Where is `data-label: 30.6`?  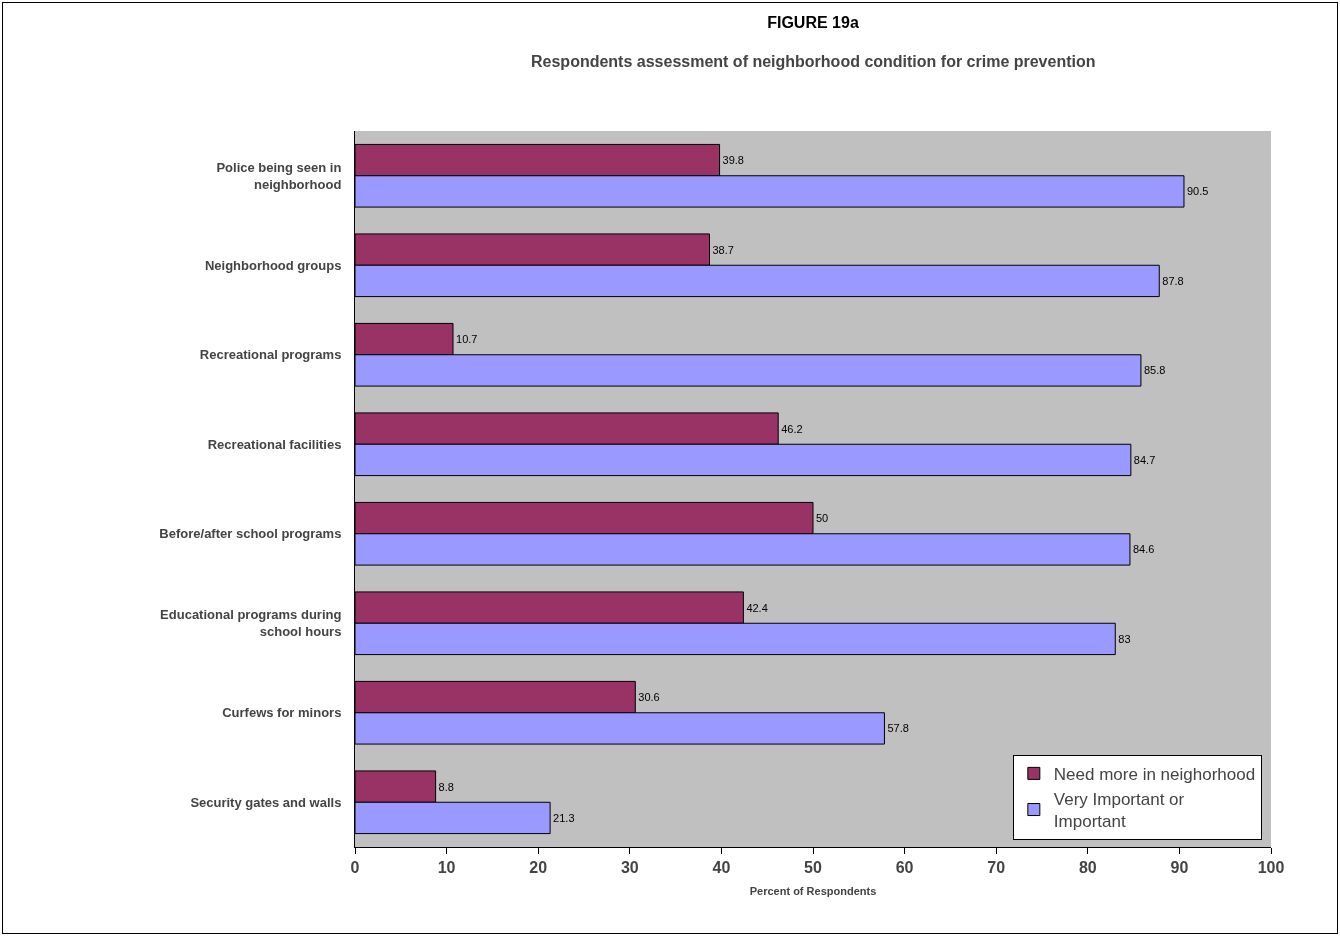
data-label: 30.6 is located at coordinates (649, 697).